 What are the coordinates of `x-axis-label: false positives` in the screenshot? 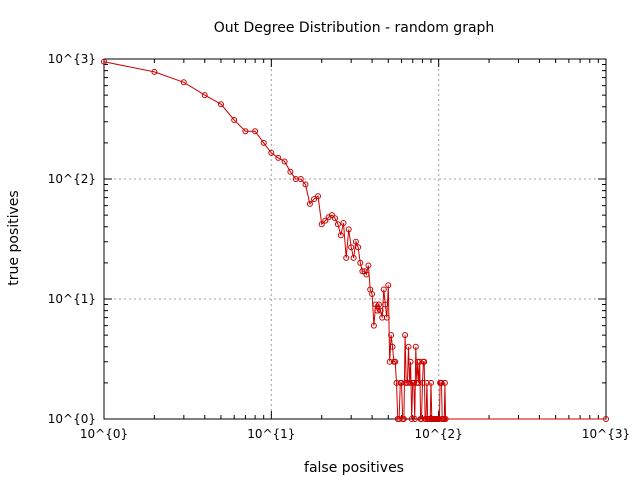 It's located at (354, 468).